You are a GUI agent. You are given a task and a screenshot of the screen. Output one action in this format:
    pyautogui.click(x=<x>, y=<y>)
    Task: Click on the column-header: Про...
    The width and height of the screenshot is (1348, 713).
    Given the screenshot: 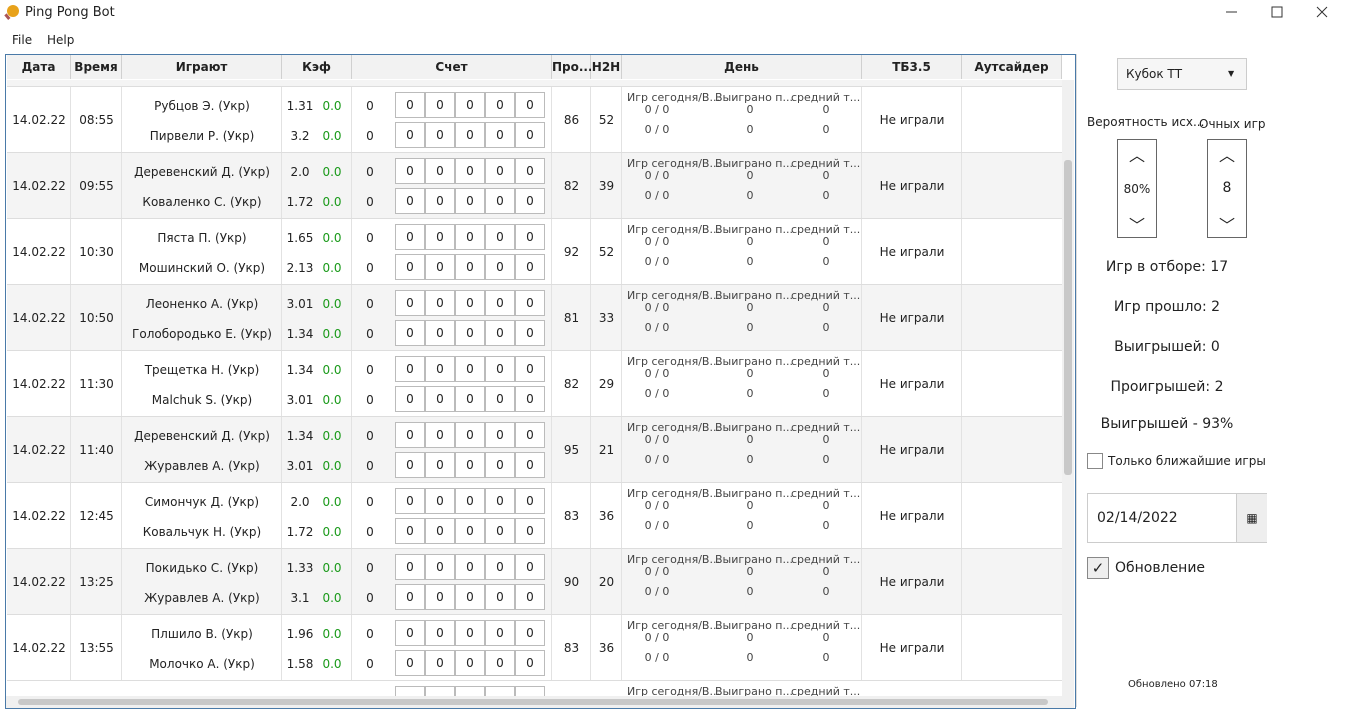 What is the action you would take?
    pyautogui.click(x=572, y=67)
    